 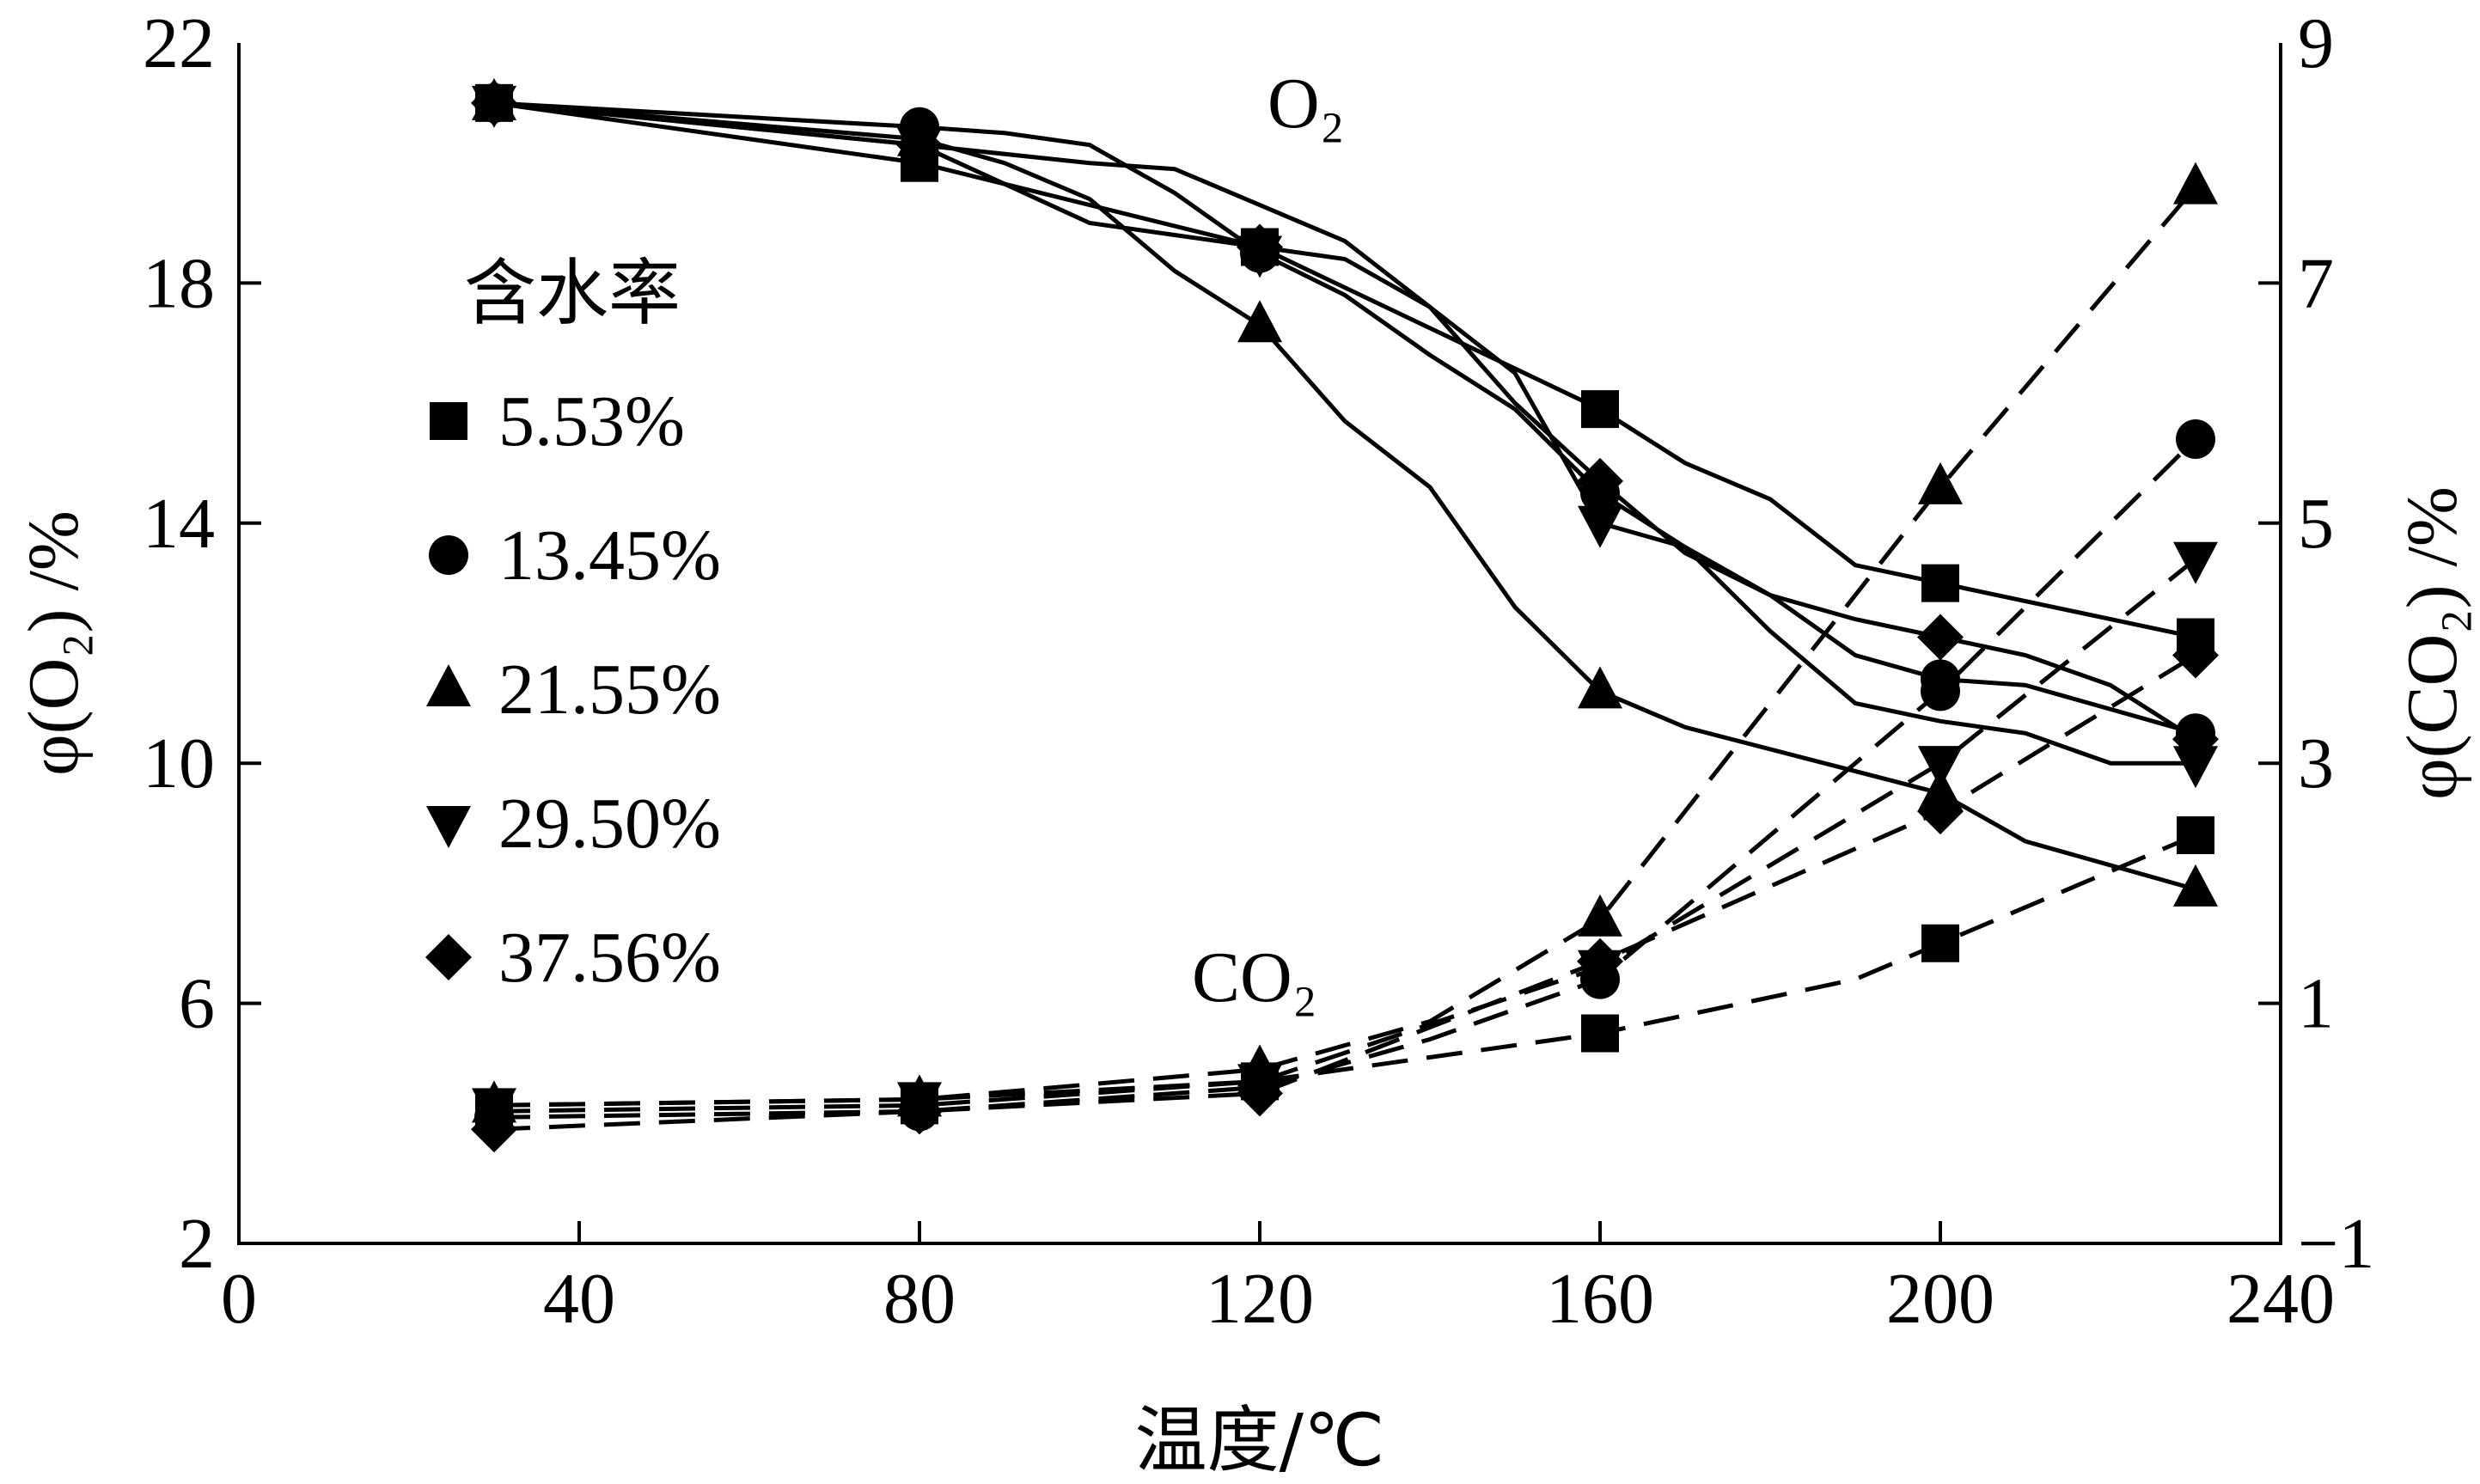 I want to click on x-tick-label: 240, so click(x=2281, y=1299).